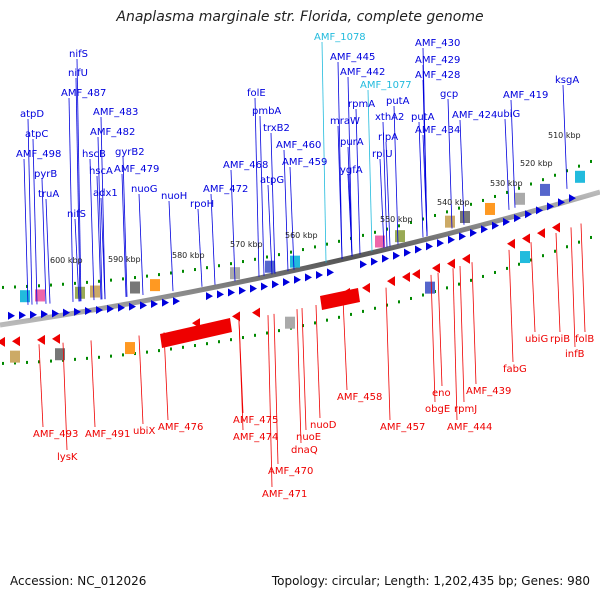  I want to click on forward-gene-label: adx1, so click(105, 193).